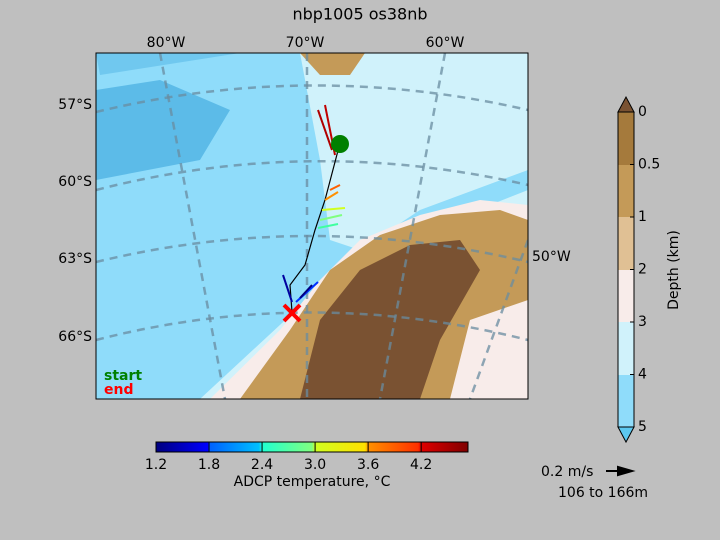 This screenshot has width=720, height=540. Describe the element at coordinates (642, 217) in the screenshot. I see `colorbar-tick-label: 1` at that location.